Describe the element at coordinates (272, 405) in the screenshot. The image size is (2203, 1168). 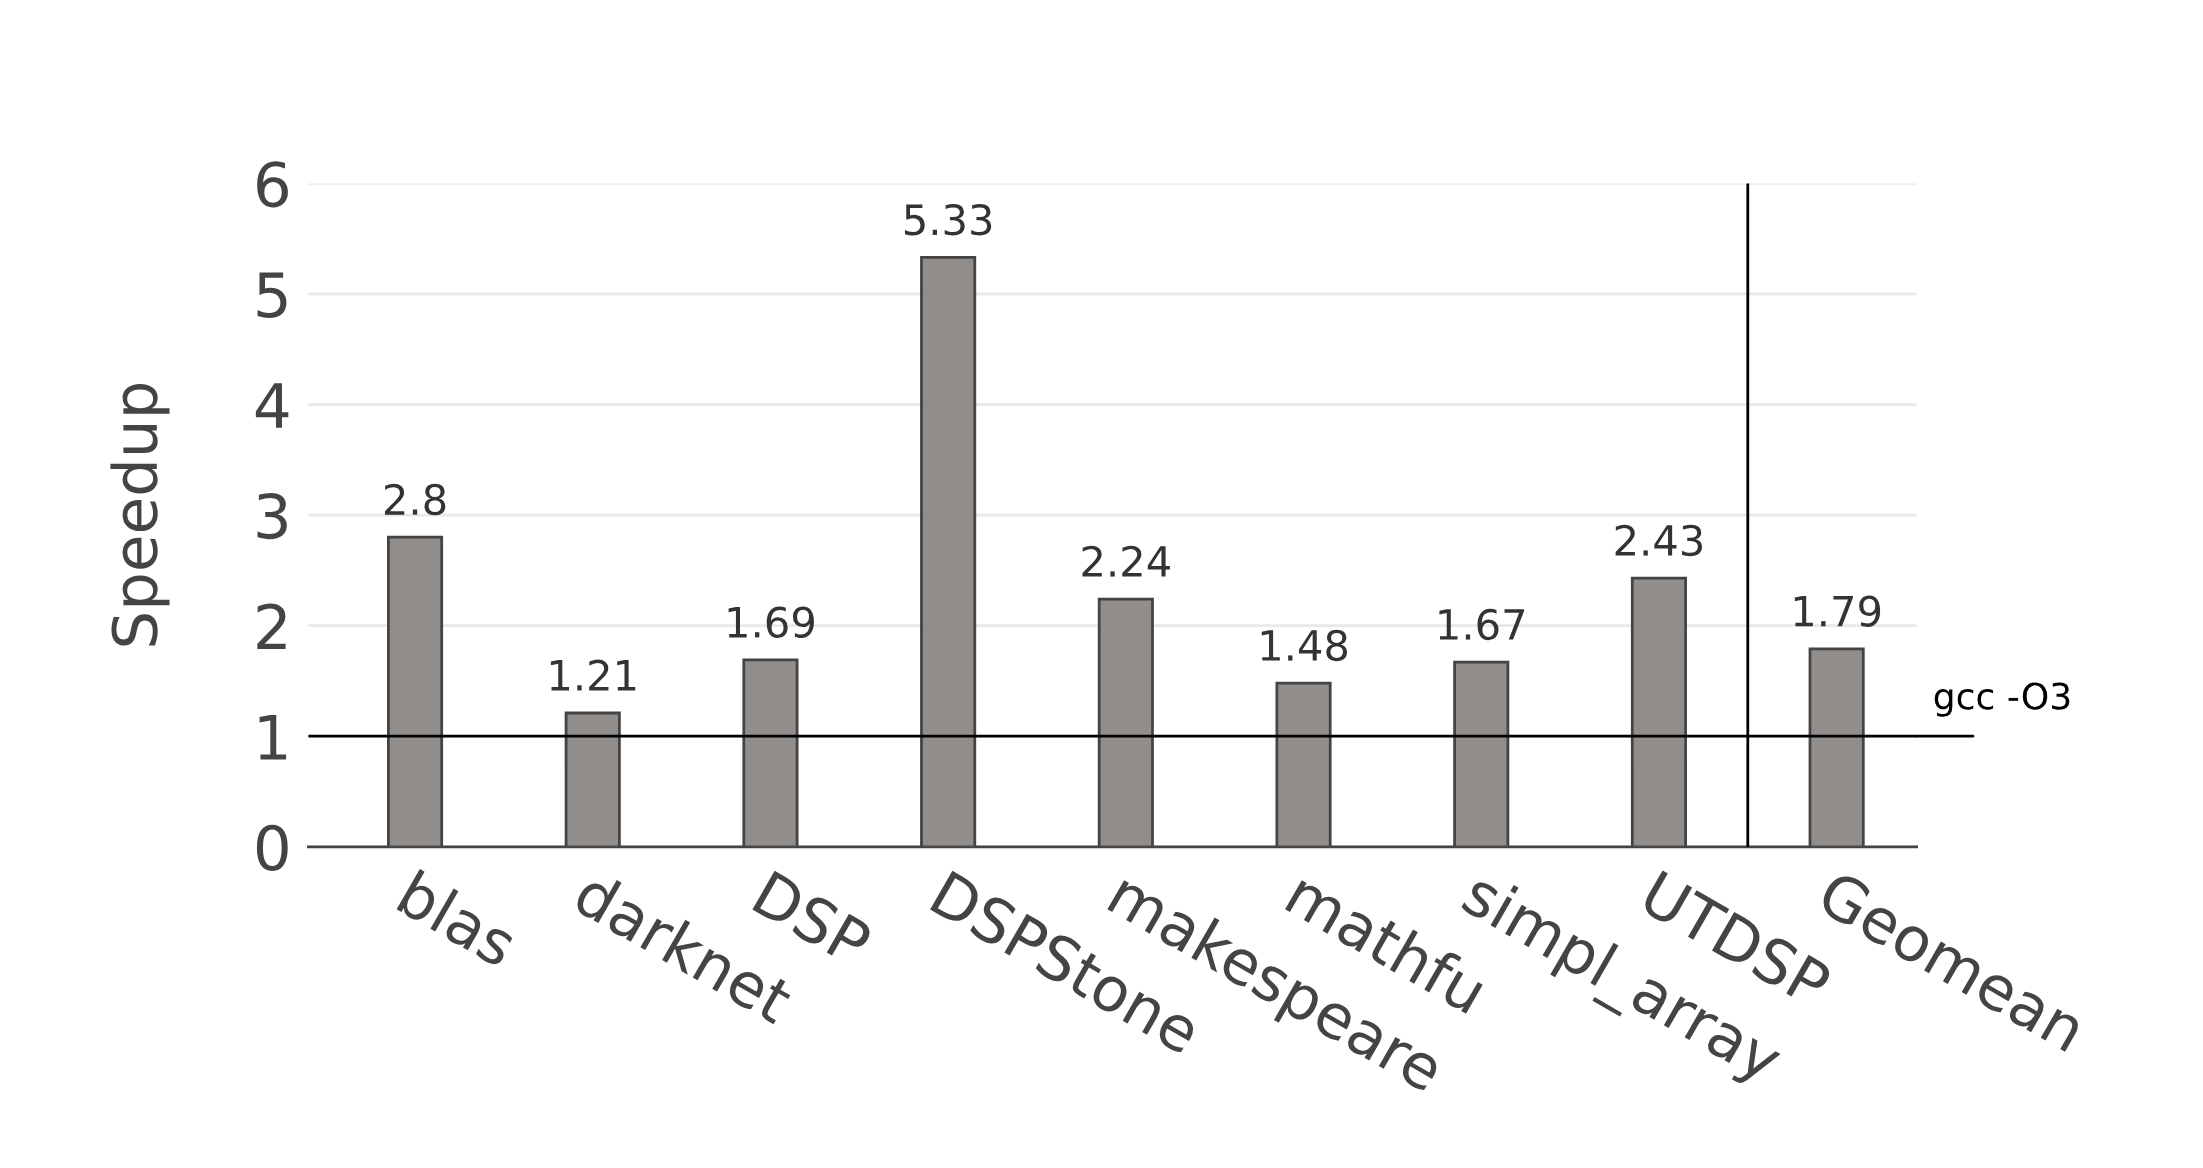
I see `y-tick-label: 4` at that location.